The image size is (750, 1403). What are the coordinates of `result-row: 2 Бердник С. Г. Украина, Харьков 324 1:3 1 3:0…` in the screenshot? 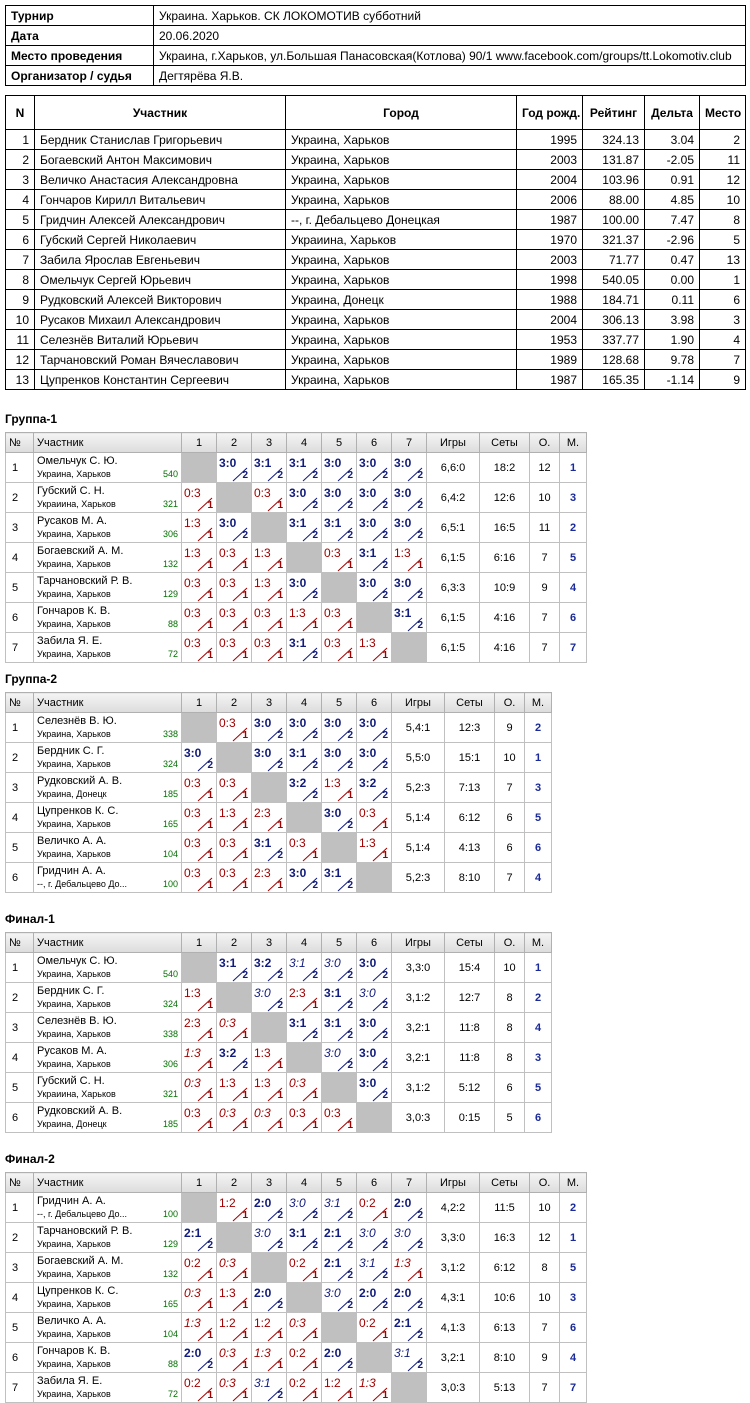 It's located at (278, 997).